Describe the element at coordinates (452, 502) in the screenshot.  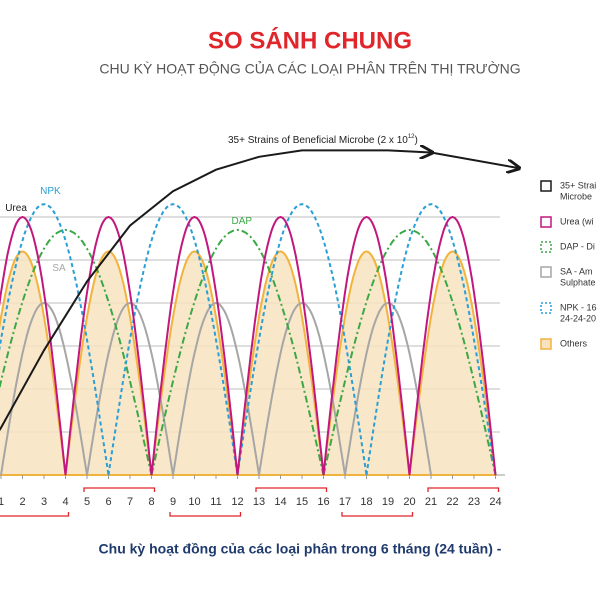
I see `x-tick-label: 22` at that location.